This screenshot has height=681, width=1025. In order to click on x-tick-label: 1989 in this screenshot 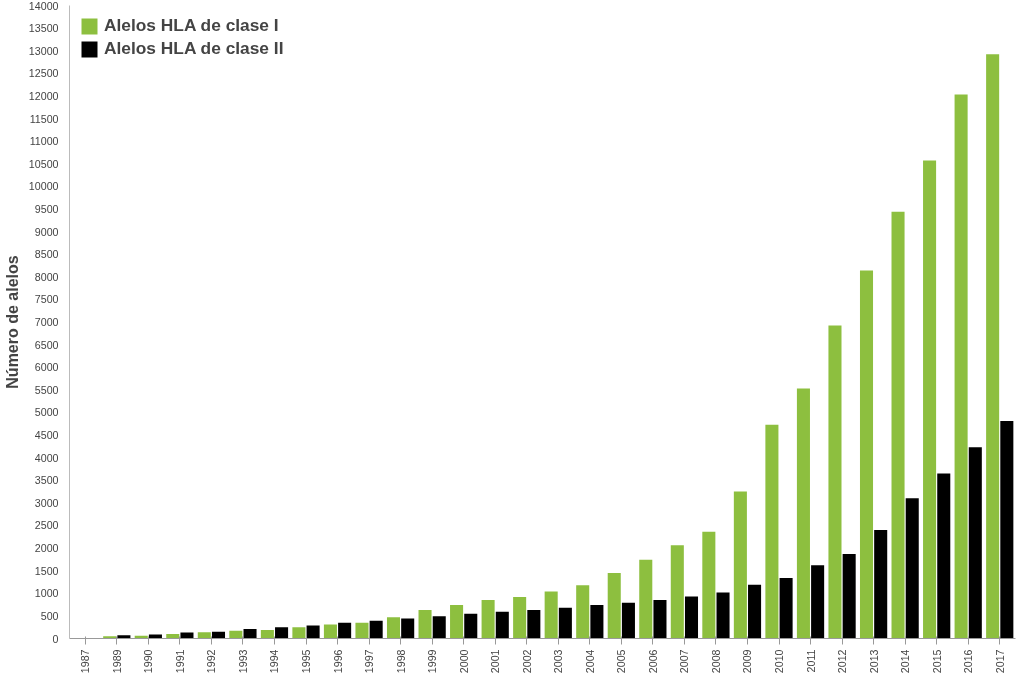, I will do `click(116, 661)`.